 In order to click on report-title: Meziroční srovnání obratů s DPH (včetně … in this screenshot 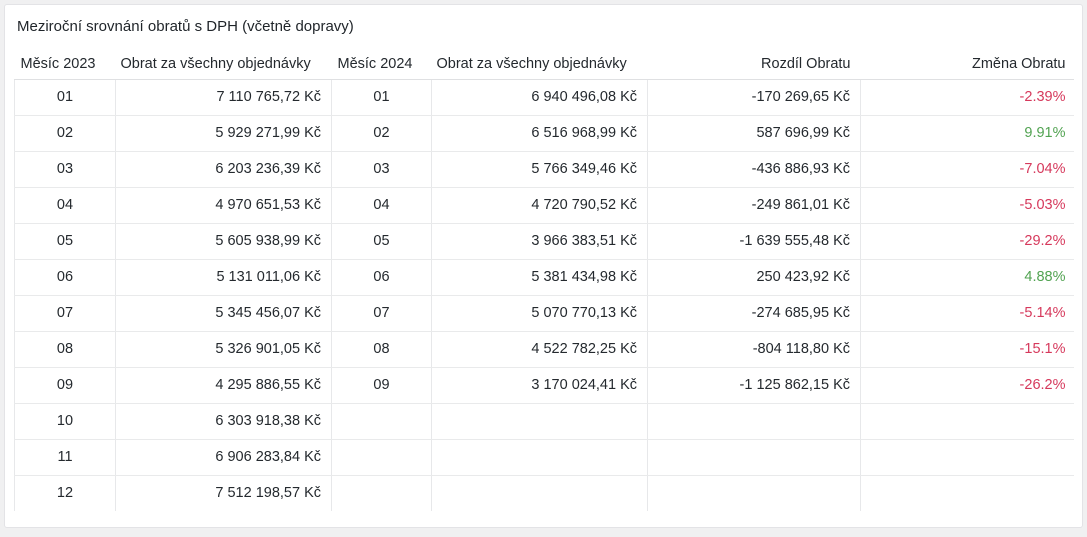, I will do `click(185, 26)`.